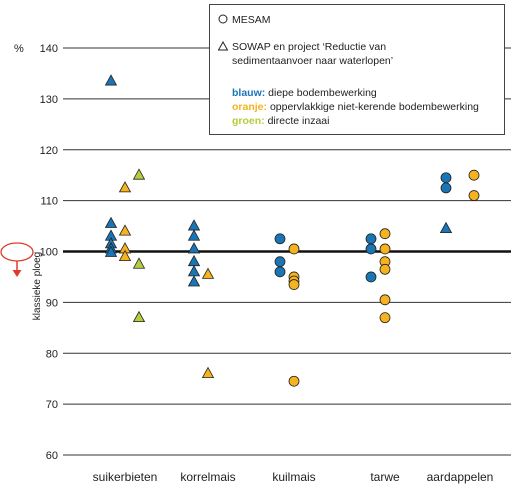  Describe the element at coordinates (37, 286) in the screenshot. I see `y-axis-label: klassieke ploeg` at that location.